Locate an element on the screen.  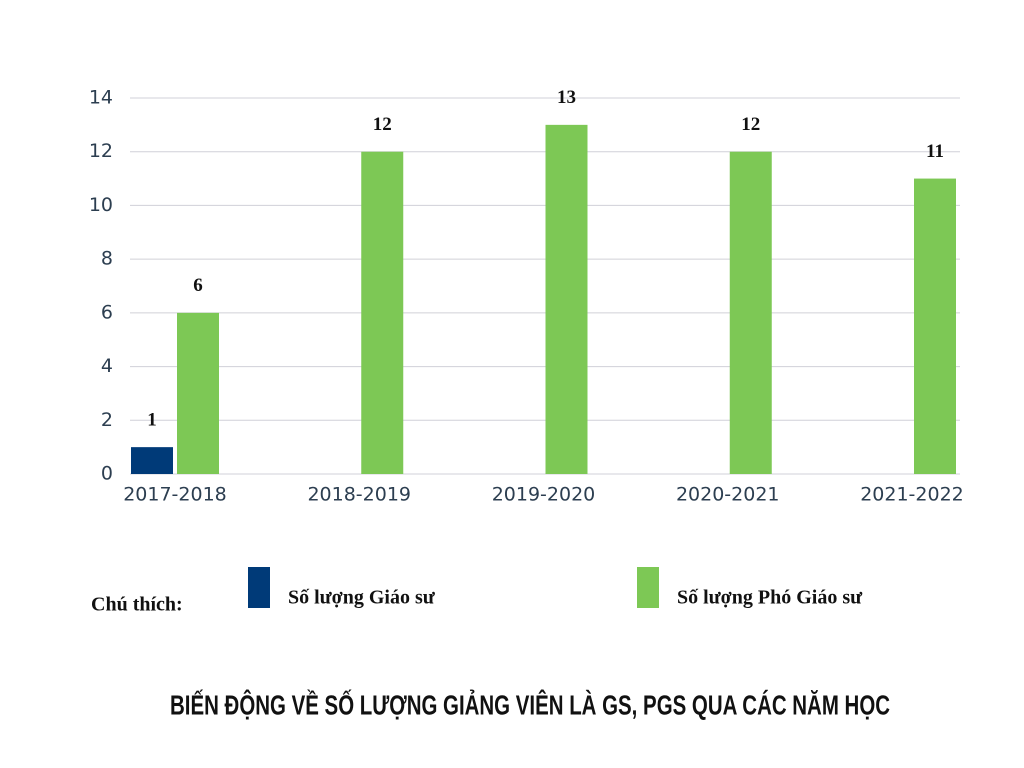
x-tick-label: 2018-2019 is located at coordinates (359, 495).